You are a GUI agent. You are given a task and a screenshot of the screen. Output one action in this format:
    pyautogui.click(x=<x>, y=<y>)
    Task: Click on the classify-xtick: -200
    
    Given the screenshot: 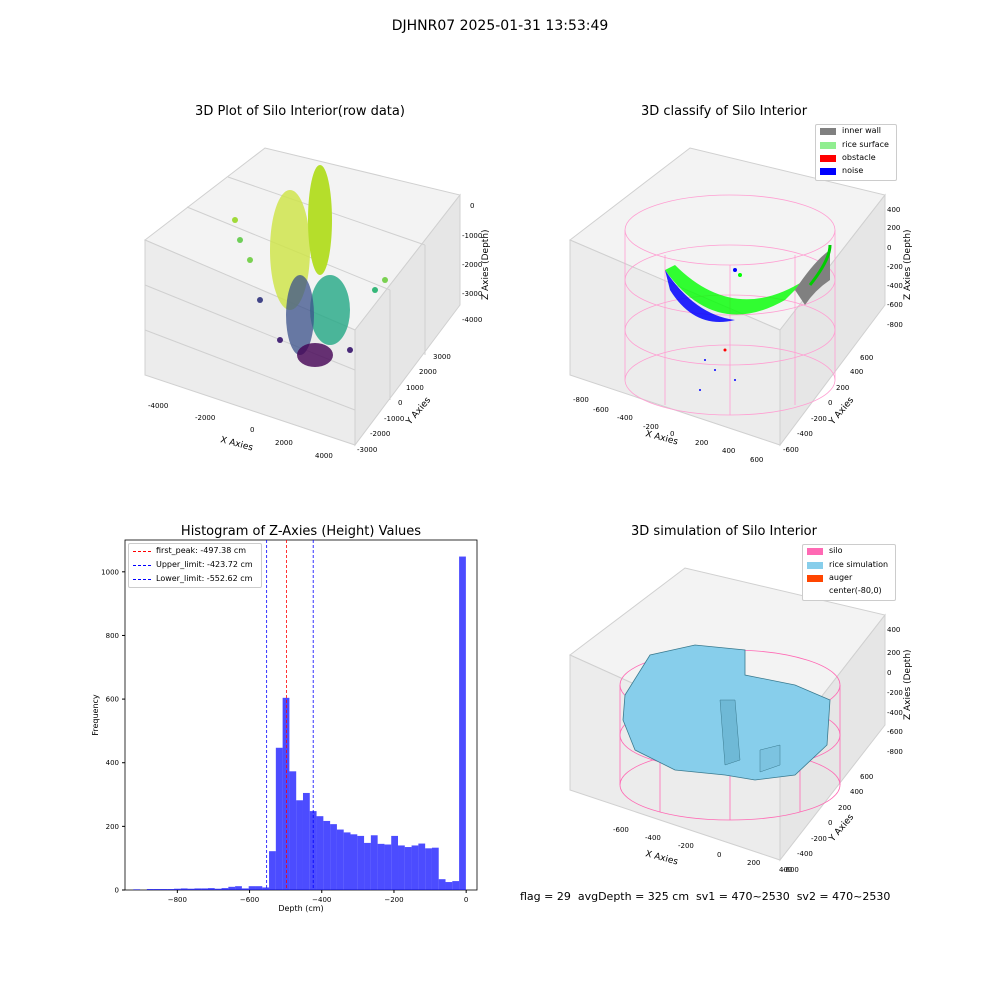 What is the action you would take?
    pyautogui.click(x=651, y=427)
    